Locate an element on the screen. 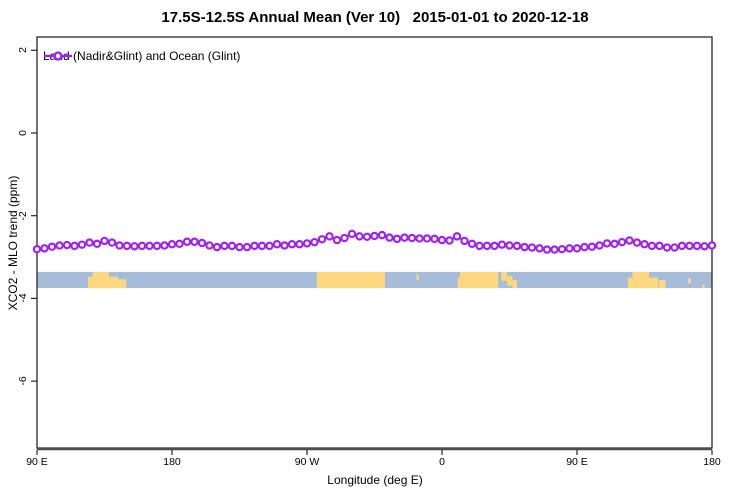 The image size is (750, 500). legend: Land (Nadir&Glint) and Ocean (Glint) is located at coordinates (141, 56).